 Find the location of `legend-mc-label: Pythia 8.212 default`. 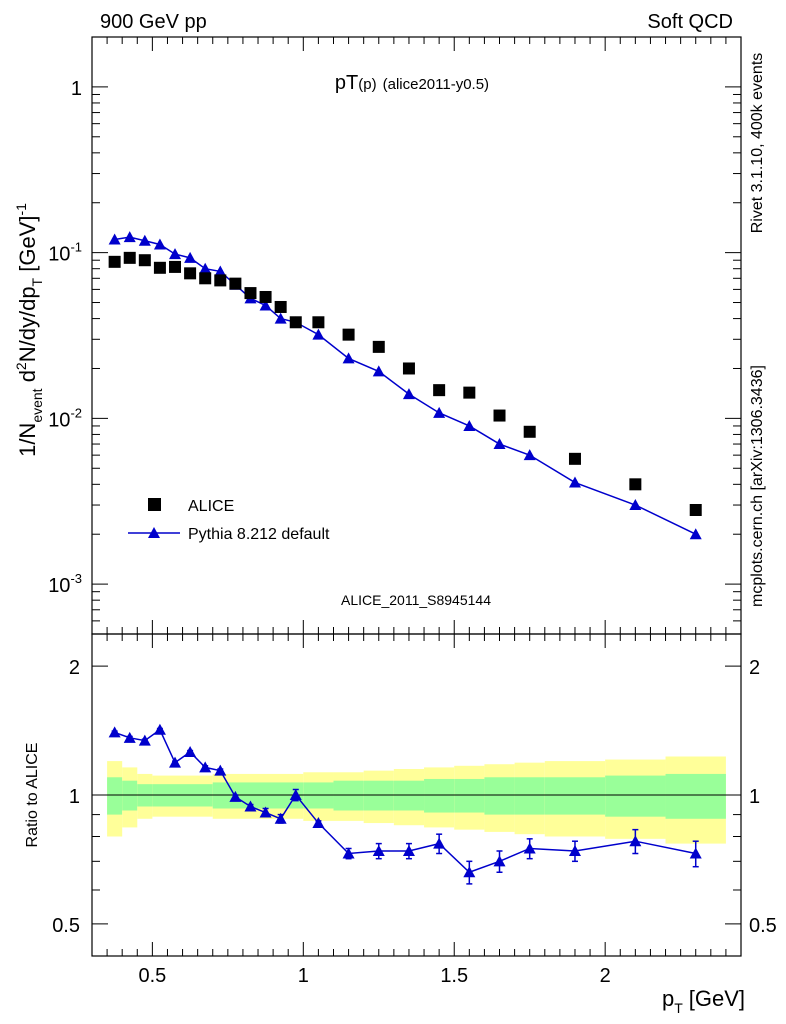

legend-mc-label: Pythia 8.212 default is located at coordinates (259, 534).